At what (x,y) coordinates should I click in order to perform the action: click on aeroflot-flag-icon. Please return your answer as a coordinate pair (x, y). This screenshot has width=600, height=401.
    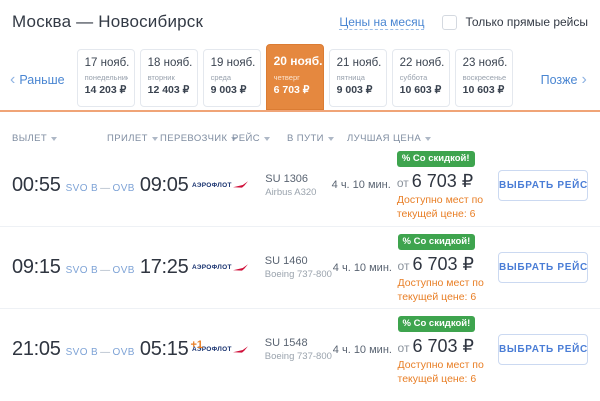
    Looking at the image, I should click on (240, 349).